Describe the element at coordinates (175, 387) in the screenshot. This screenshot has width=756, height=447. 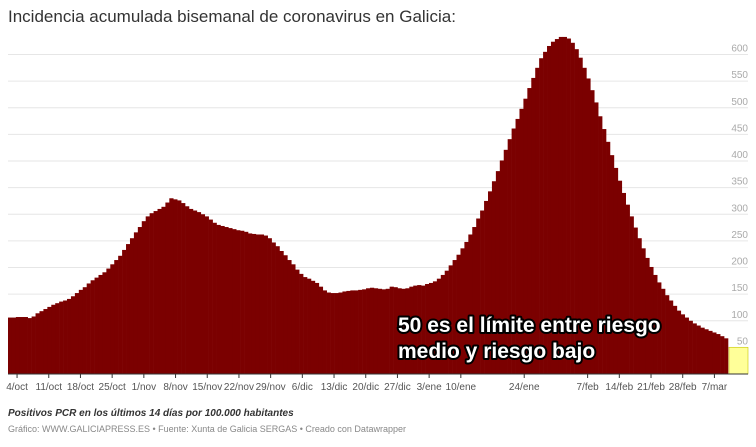
I see `x-tick-label: 8/nov` at that location.